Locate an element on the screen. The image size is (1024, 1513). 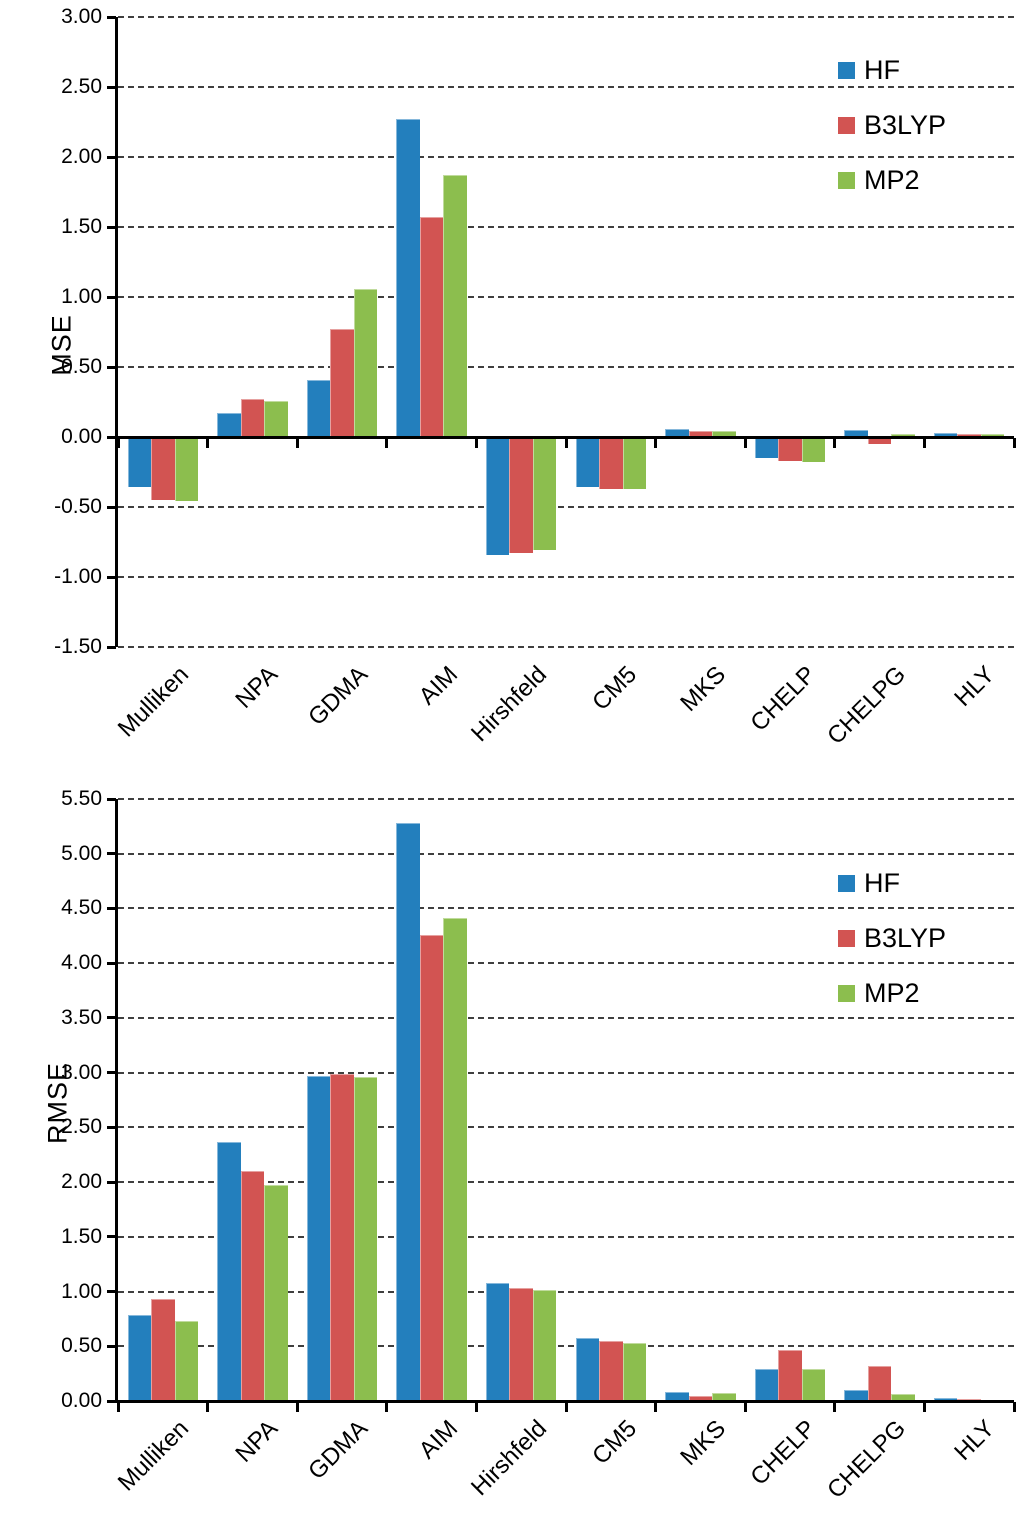
category-label-Mulliken: Mulliken is located at coordinates (153, 1456).